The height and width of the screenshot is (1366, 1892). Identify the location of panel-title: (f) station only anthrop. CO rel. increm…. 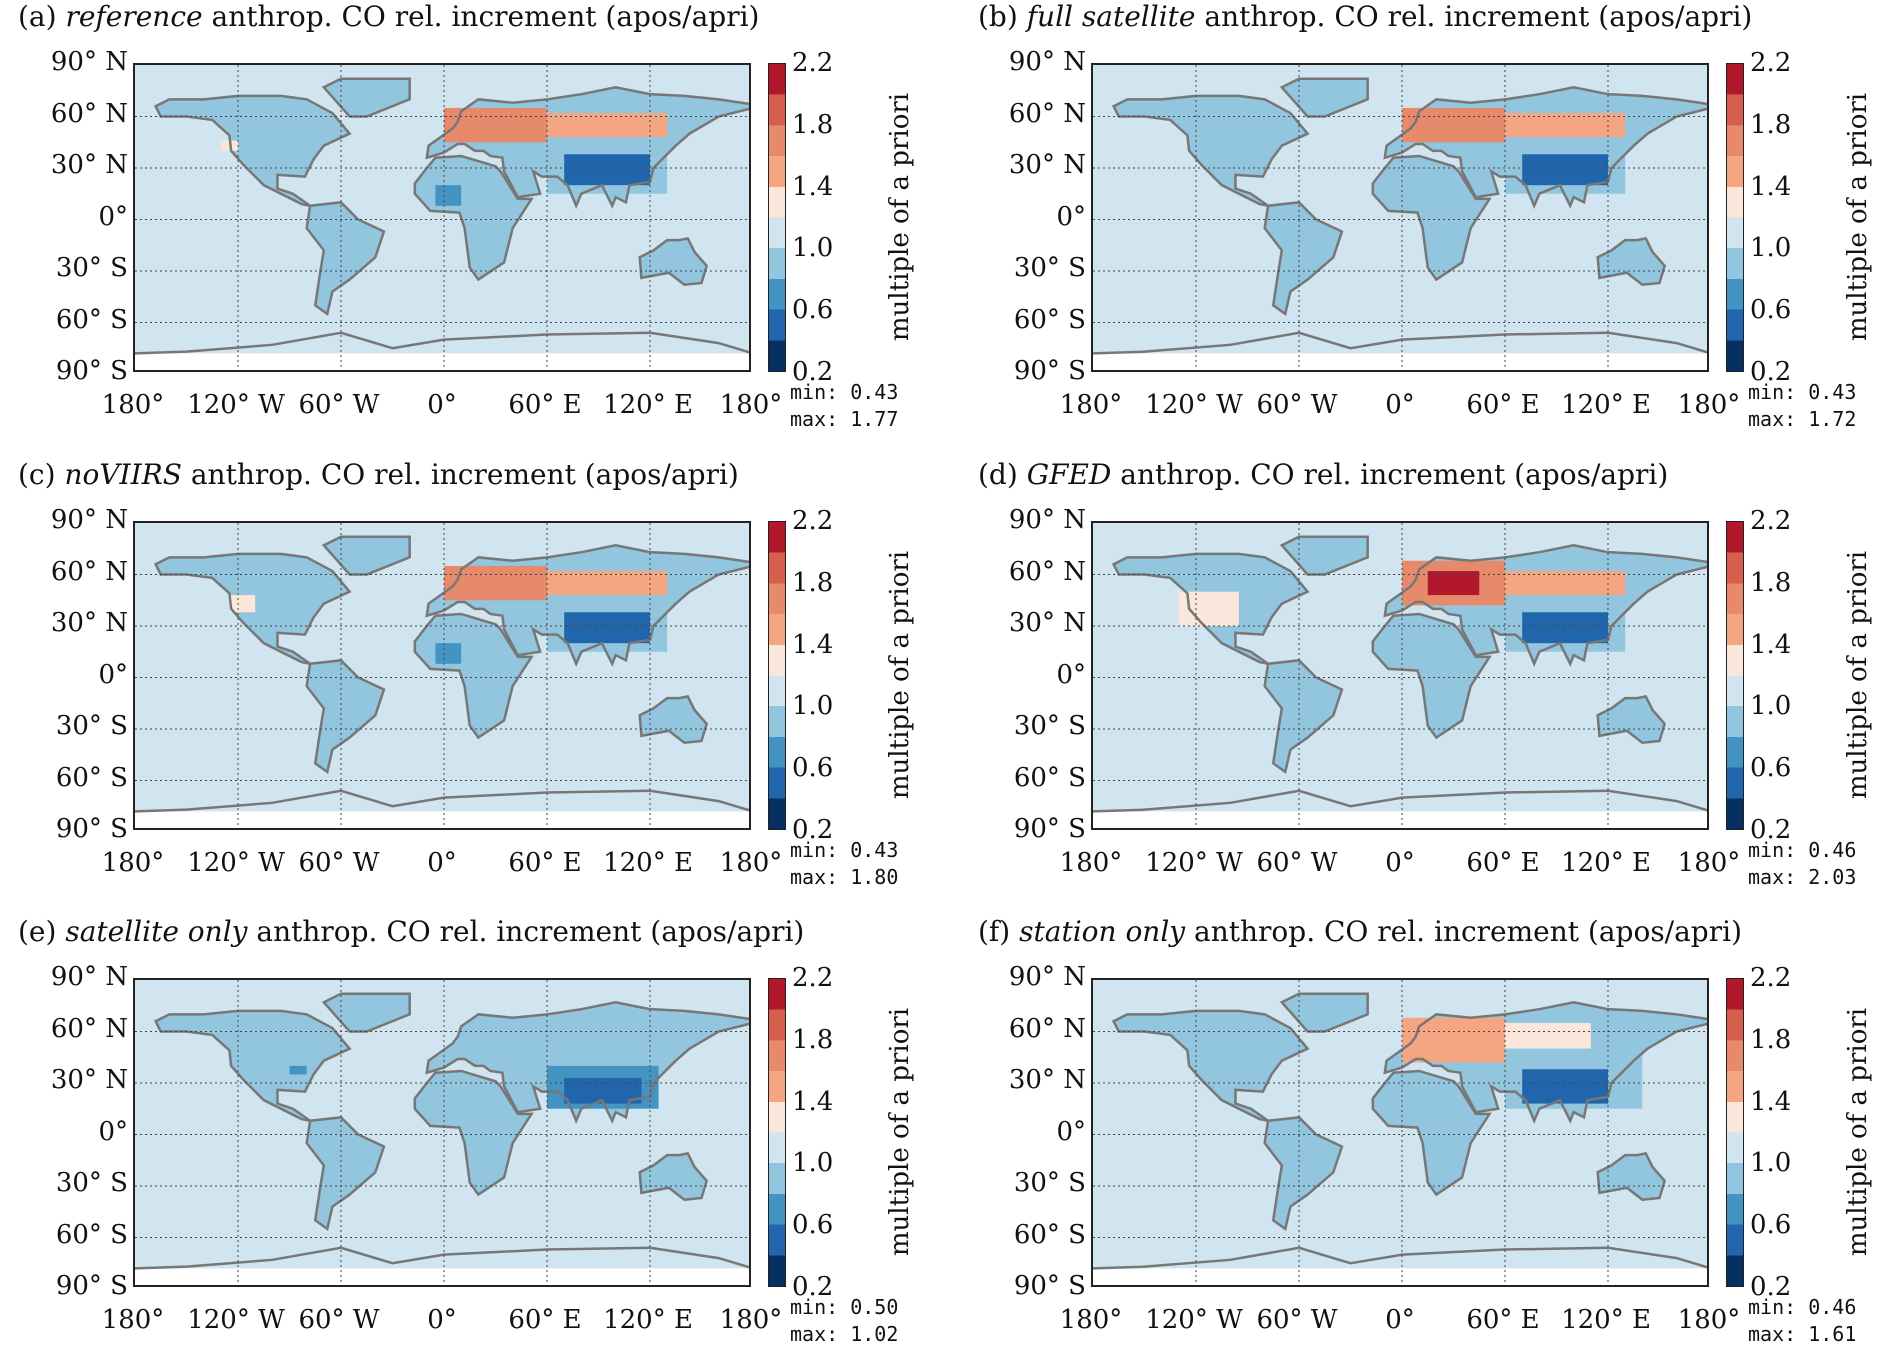
(1360, 931).